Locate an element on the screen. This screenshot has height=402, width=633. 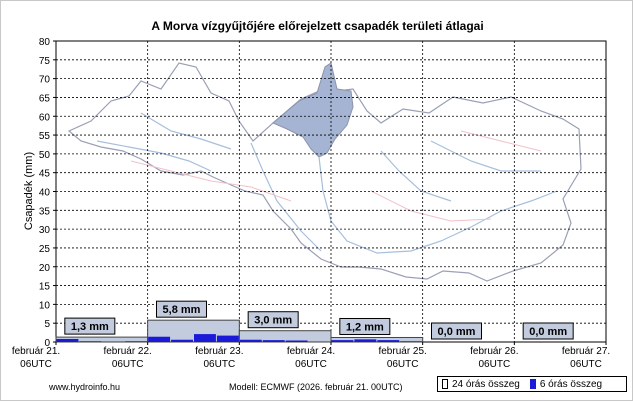
y-tick-label-9: 45 is located at coordinates (45, 174).